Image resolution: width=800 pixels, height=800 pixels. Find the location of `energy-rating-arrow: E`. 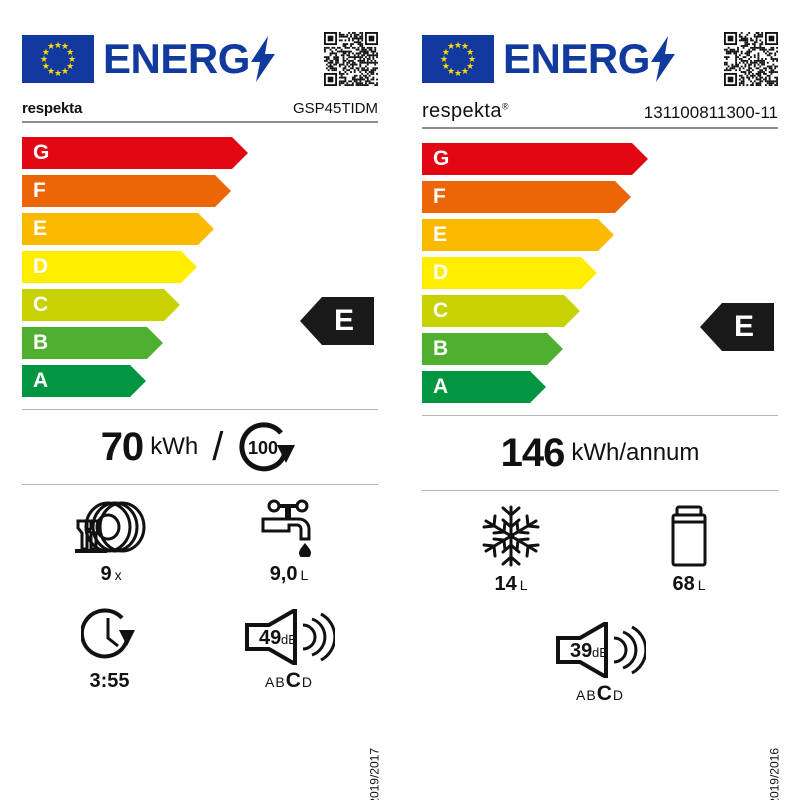

energy-rating-arrow: E is located at coordinates (737, 327).